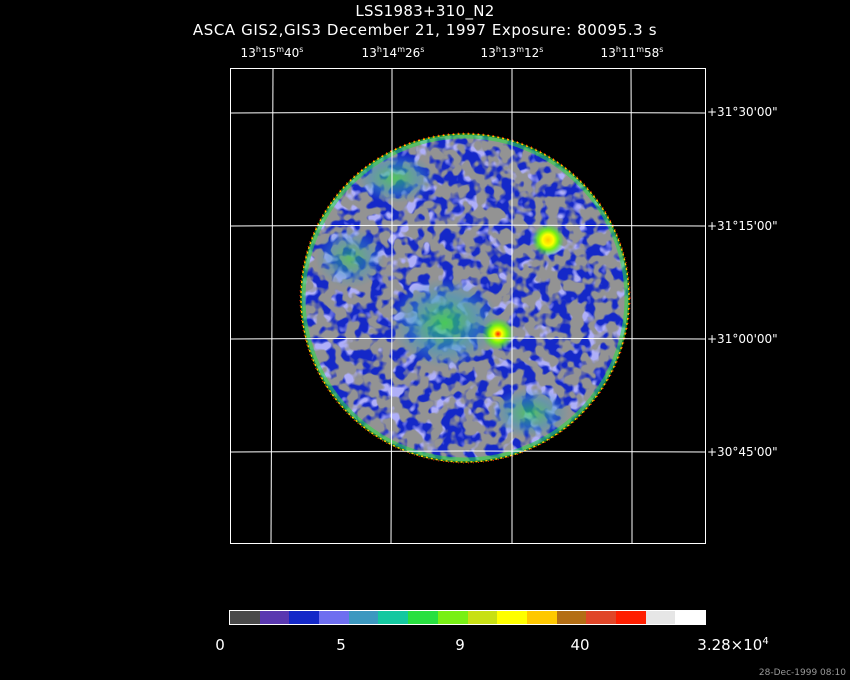 Image resolution: width=850 pixels, height=680 pixels. Describe the element at coordinates (802, 673) in the screenshot. I see `timestamp: 28-Dec-1999 08:10` at that location.